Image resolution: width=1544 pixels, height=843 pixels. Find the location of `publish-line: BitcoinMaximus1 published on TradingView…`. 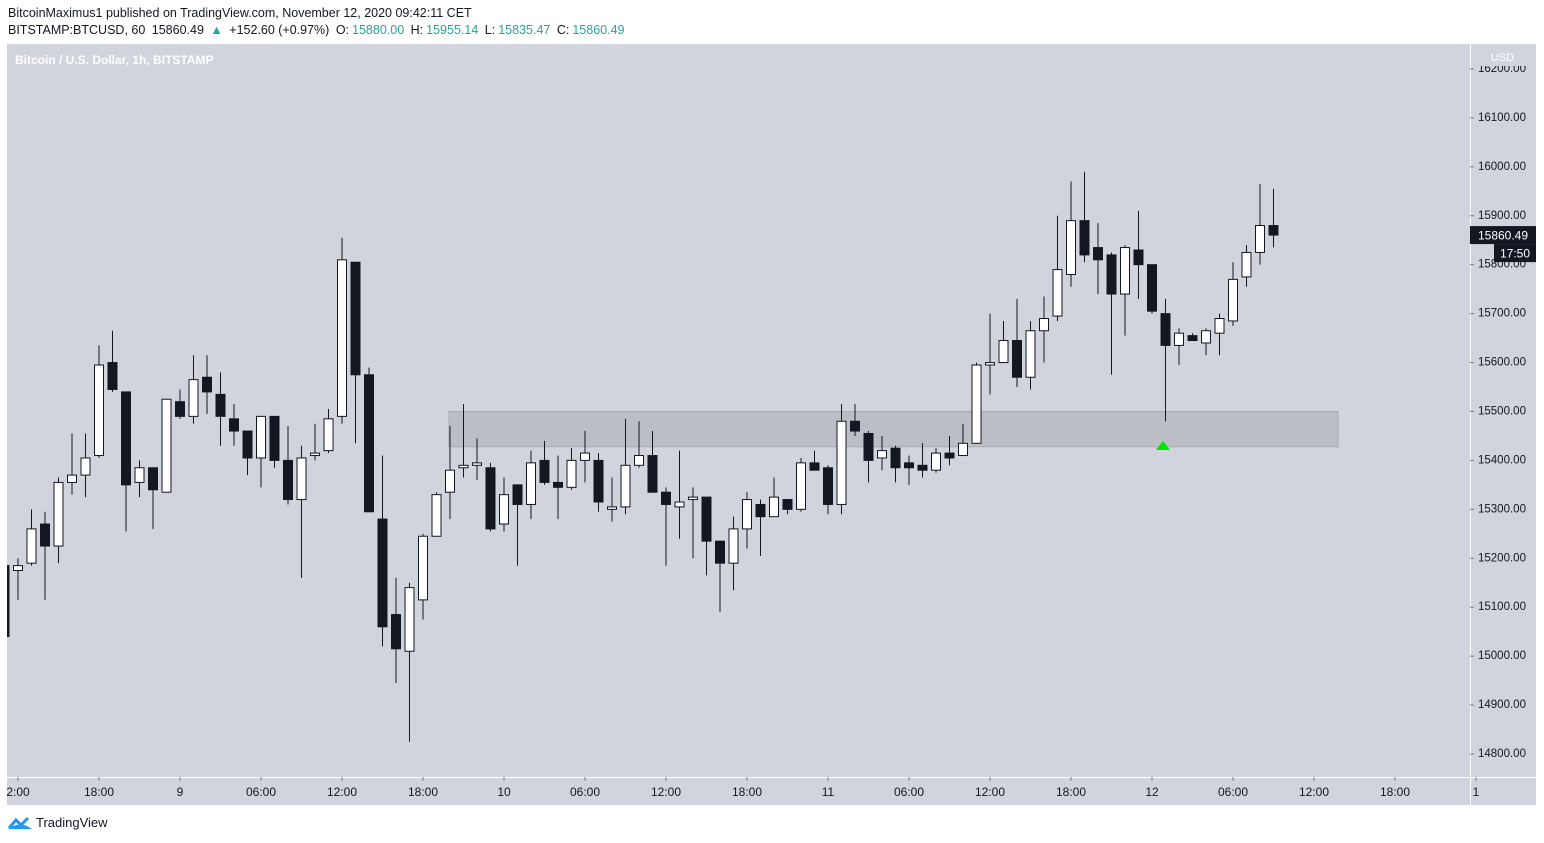

publish-line: BitcoinMaximus1 published on TradingView… is located at coordinates (241, 13).